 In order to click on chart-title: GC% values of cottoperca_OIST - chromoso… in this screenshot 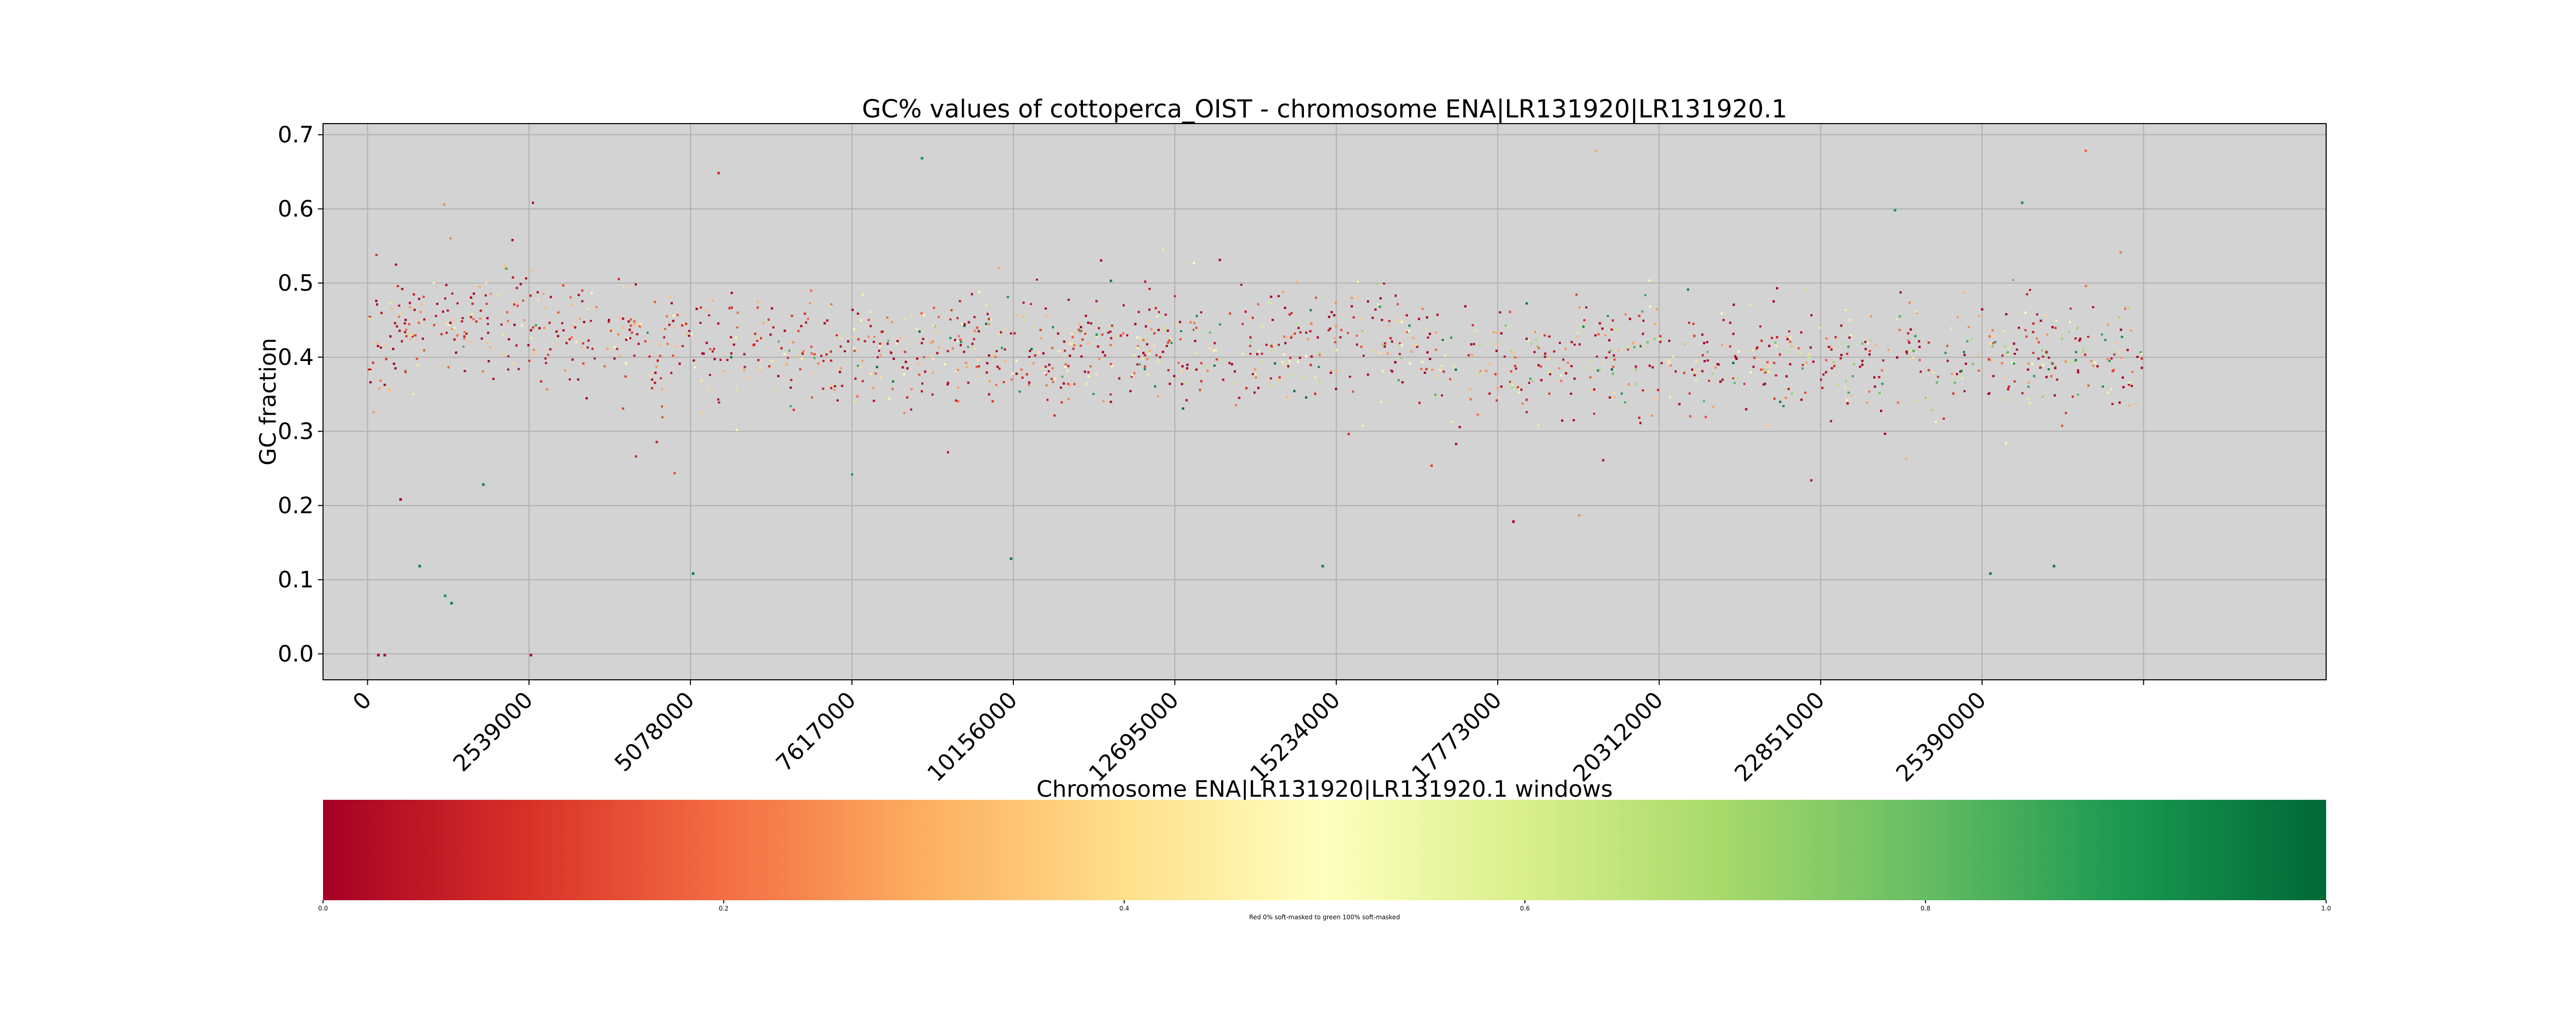, I will do `click(1324, 109)`.